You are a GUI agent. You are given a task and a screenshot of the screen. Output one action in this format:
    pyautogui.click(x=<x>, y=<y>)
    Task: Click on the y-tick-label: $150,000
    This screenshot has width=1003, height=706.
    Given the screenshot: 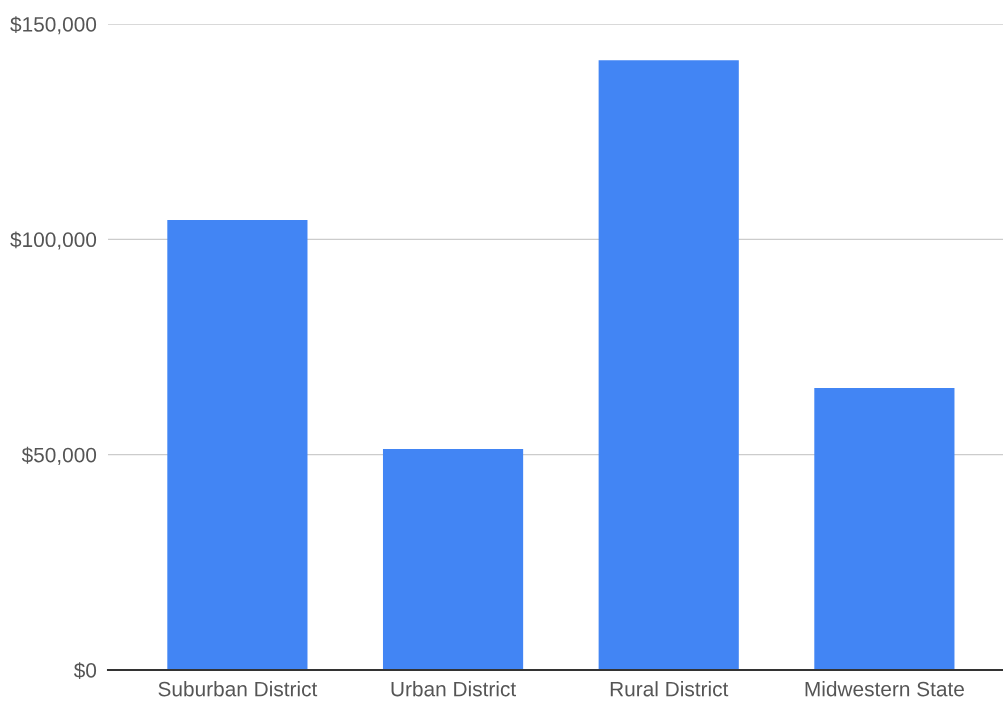 What is the action you would take?
    pyautogui.click(x=53, y=25)
    